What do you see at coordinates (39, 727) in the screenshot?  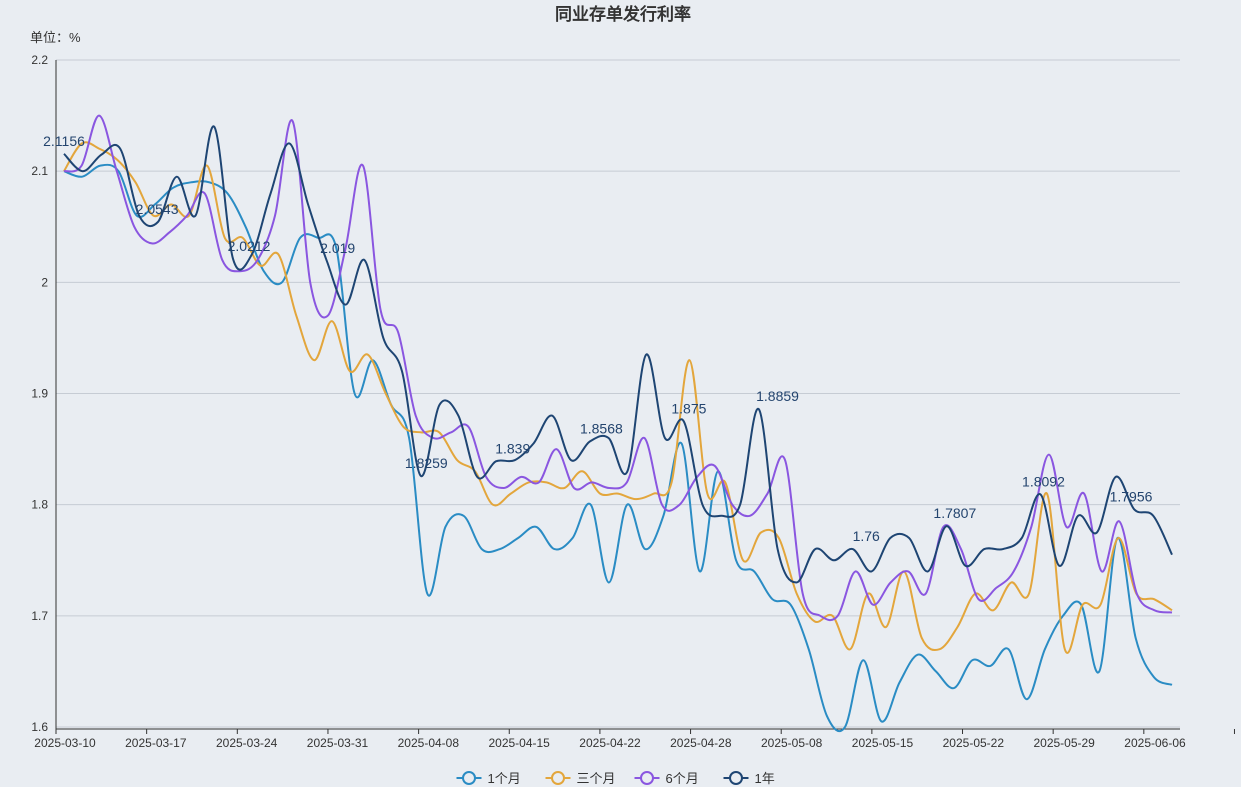 I see `y-tick-label: 1.6` at bounding box center [39, 727].